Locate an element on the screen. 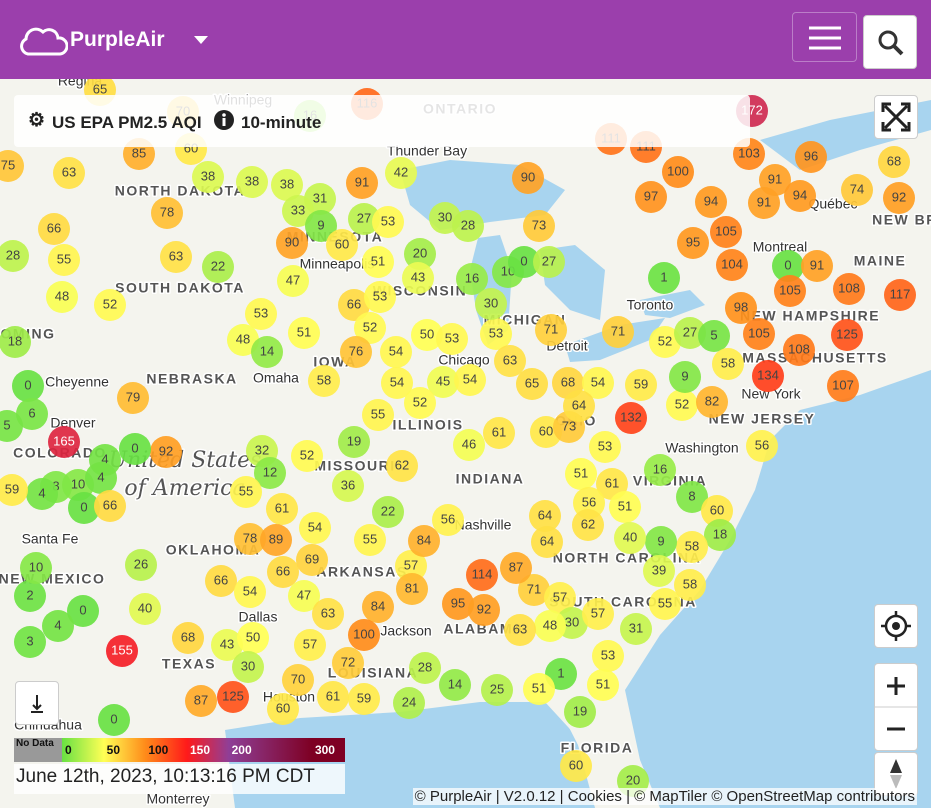 The image size is (931, 808). sensor: 73 is located at coordinates (539, 226).